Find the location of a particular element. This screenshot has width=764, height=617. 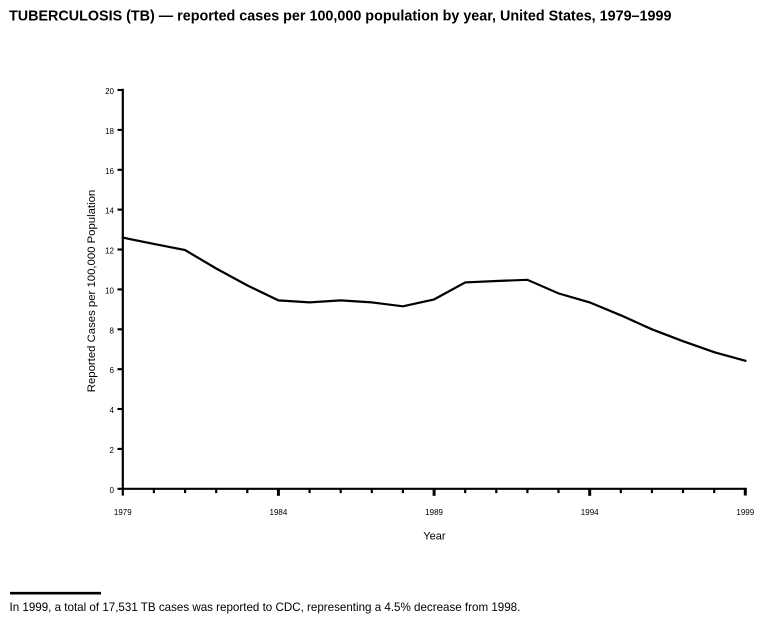

svg-text: 16 is located at coordinates (109, 171).